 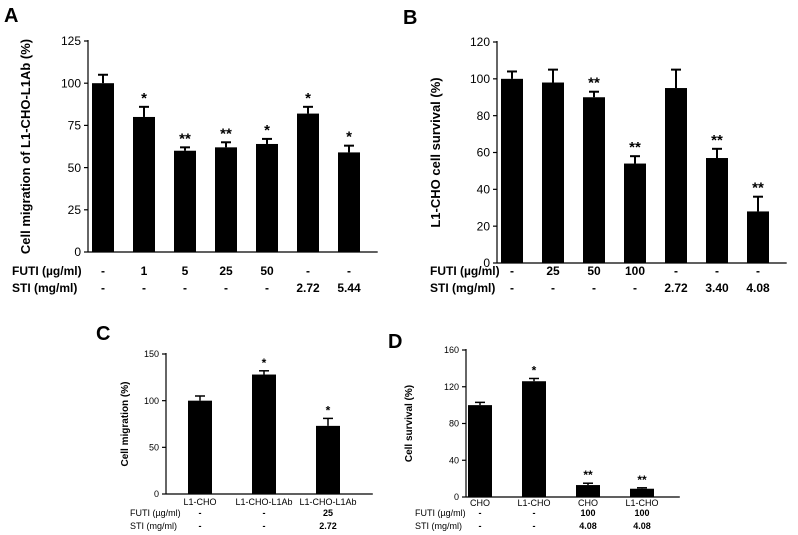 I want to click on x-category-label: L1-CHO, so click(x=533, y=503).